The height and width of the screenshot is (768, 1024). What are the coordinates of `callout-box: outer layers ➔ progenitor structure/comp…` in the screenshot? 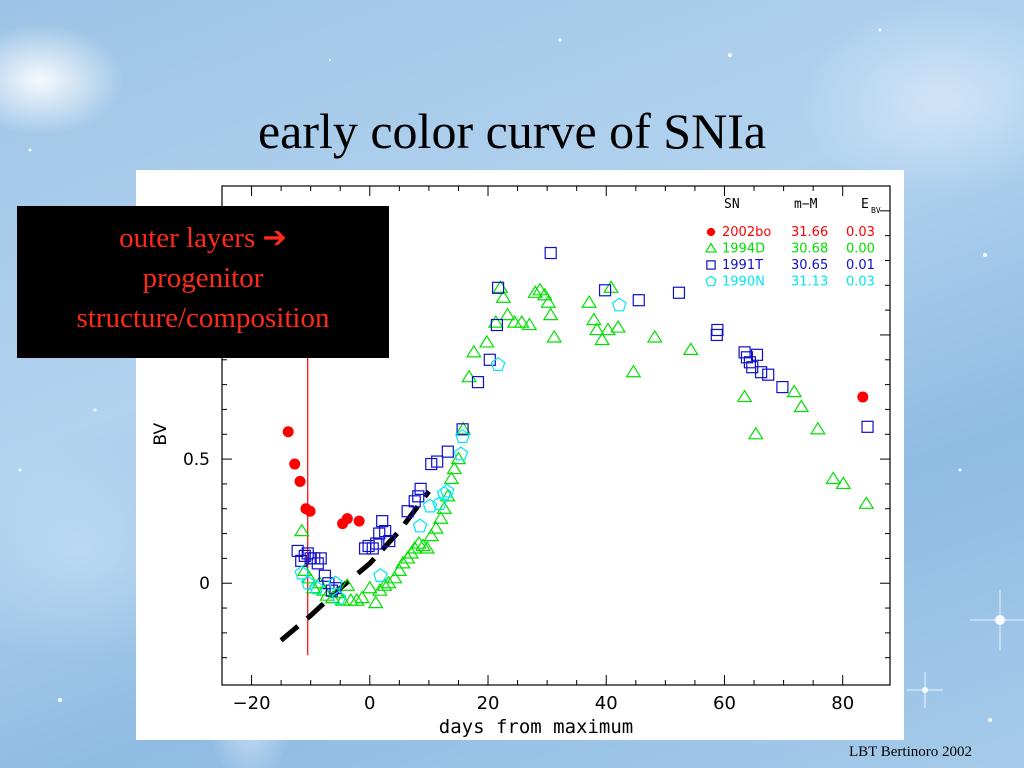 It's located at (203, 282).